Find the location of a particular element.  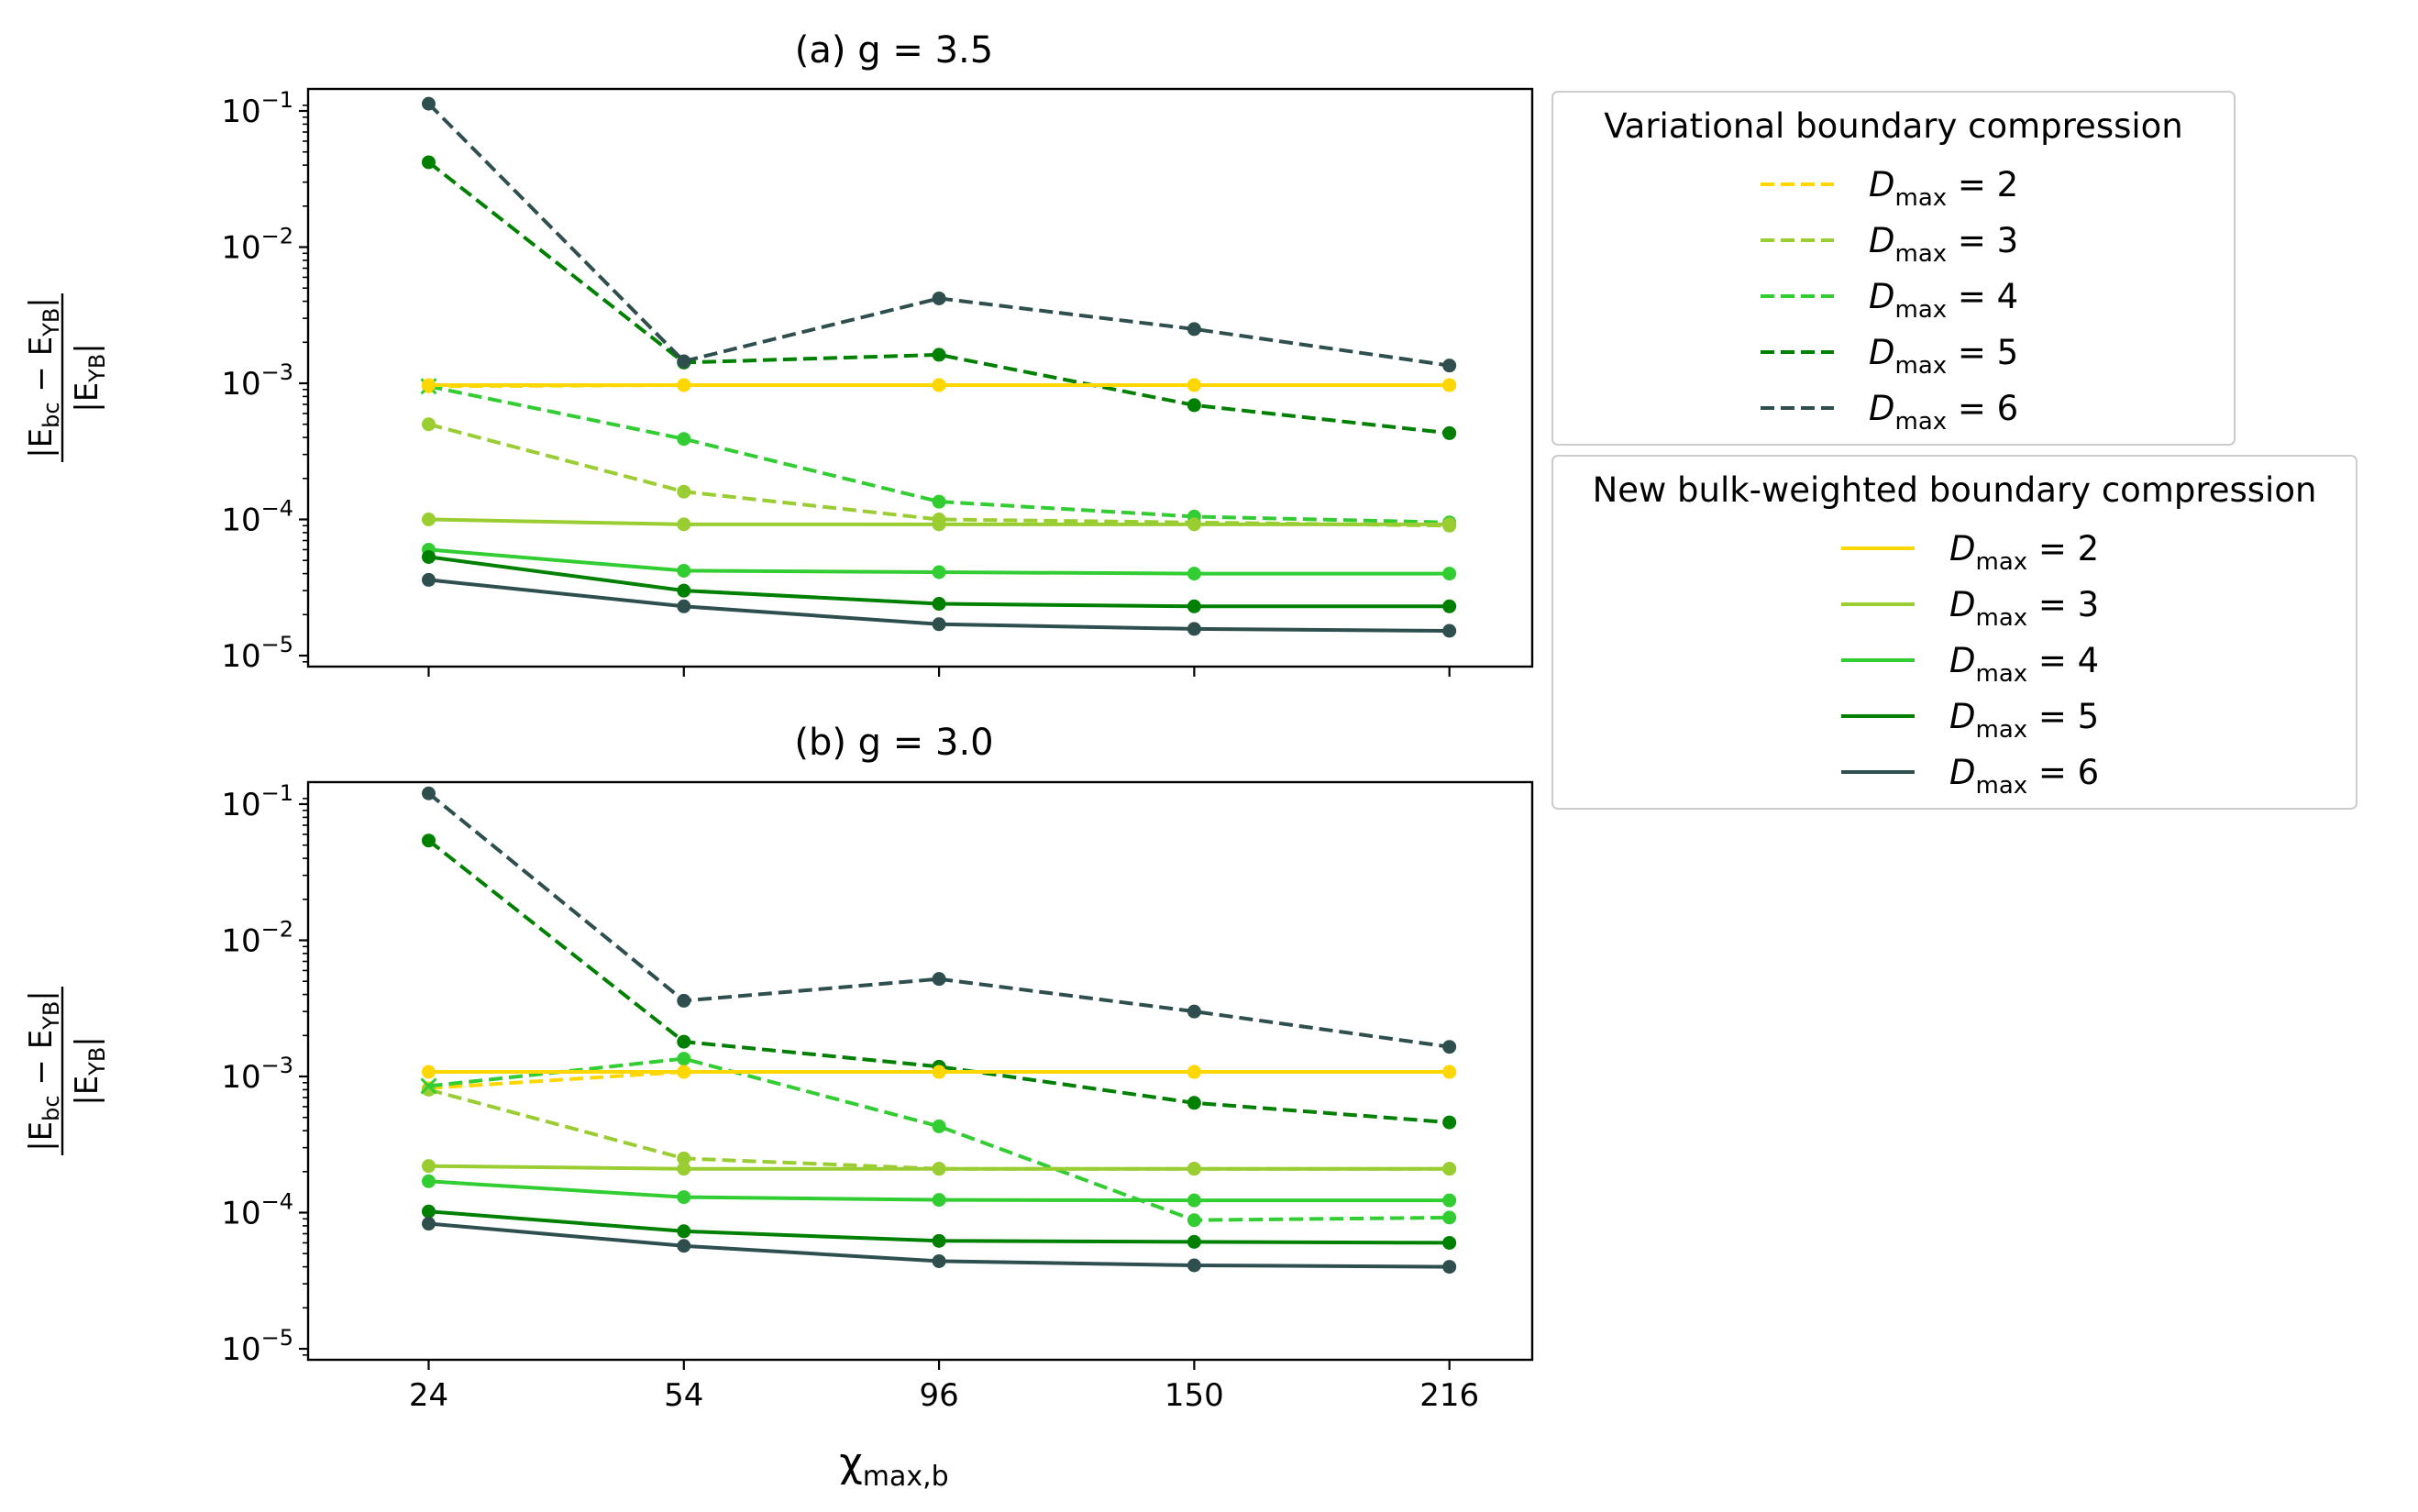

y-tick-label: 10⁻² is located at coordinates (257, 938).